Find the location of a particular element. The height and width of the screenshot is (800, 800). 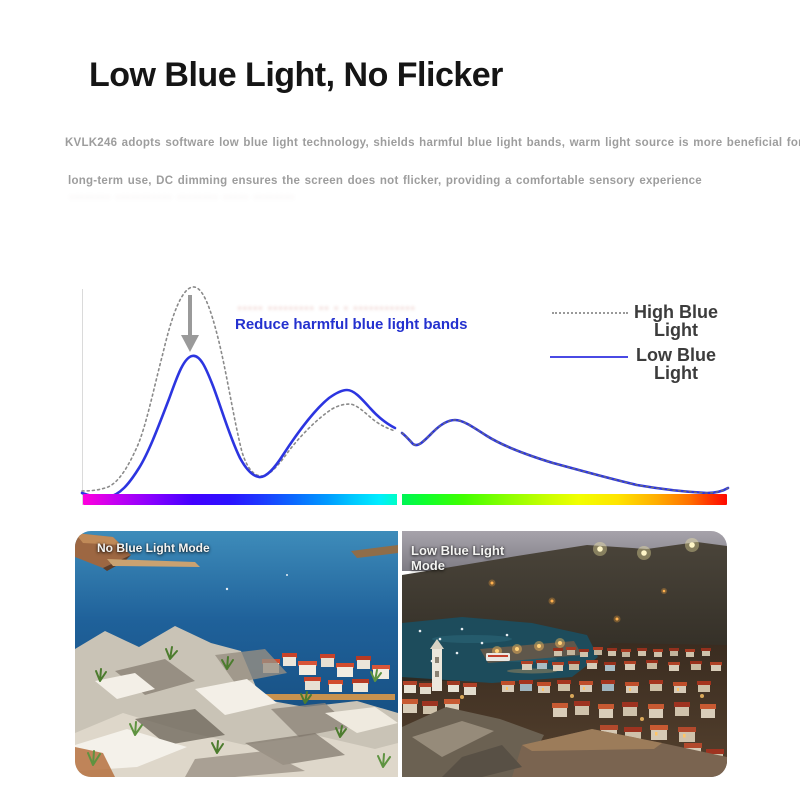

spectrum-gradient-bar is located at coordinates (405, 499).